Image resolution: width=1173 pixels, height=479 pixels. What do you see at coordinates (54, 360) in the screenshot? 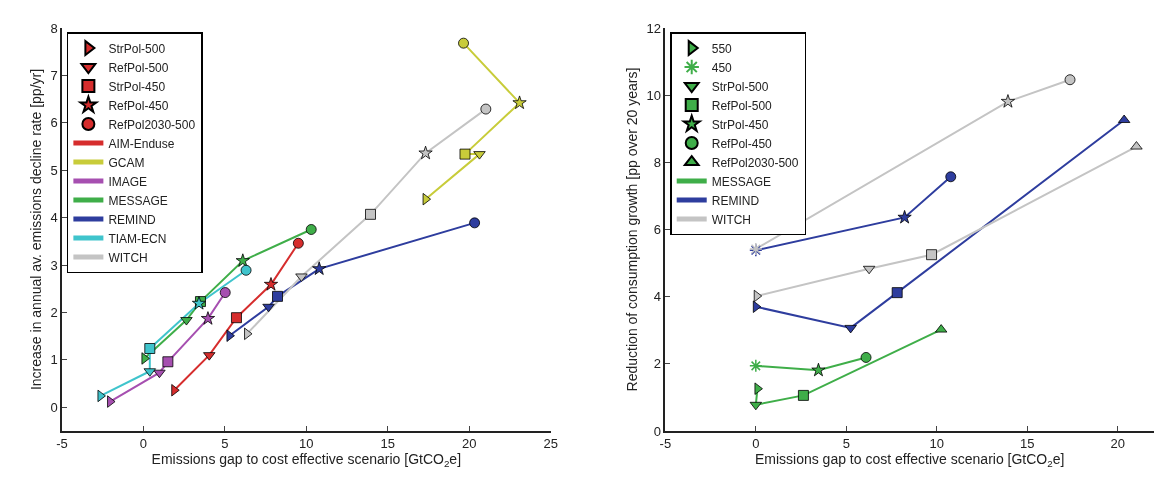
I see `y-tick-label: 1` at bounding box center [54, 360].